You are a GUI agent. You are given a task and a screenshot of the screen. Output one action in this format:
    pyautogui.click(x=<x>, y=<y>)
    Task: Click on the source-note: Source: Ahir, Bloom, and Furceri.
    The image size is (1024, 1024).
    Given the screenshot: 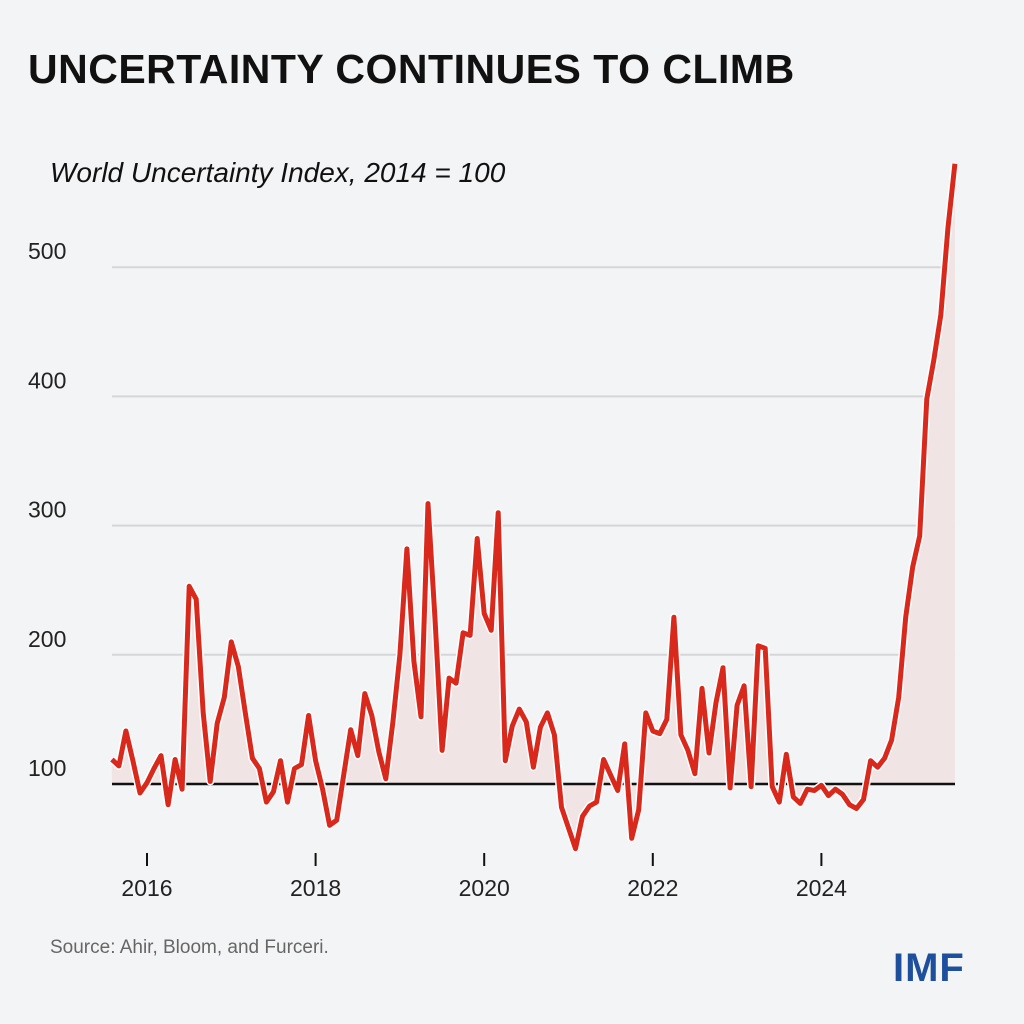 What is the action you would take?
    pyautogui.click(x=189, y=947)
    